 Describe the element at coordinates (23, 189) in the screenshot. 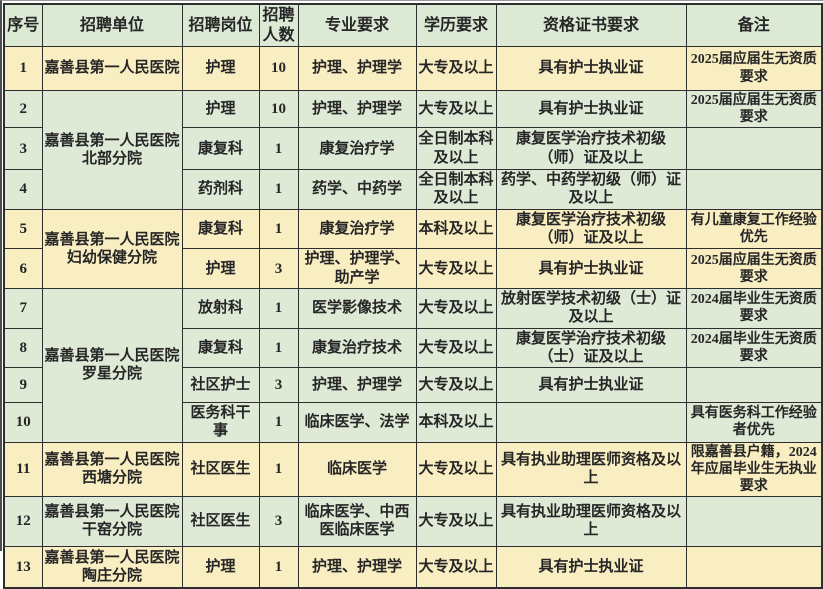

I see `cell-seq: 4` at that location.